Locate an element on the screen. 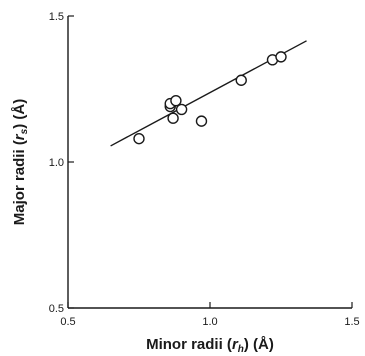 The image size is (365, 356). x-tick-label-0: 0.5 is located at coordinates (67, 322).